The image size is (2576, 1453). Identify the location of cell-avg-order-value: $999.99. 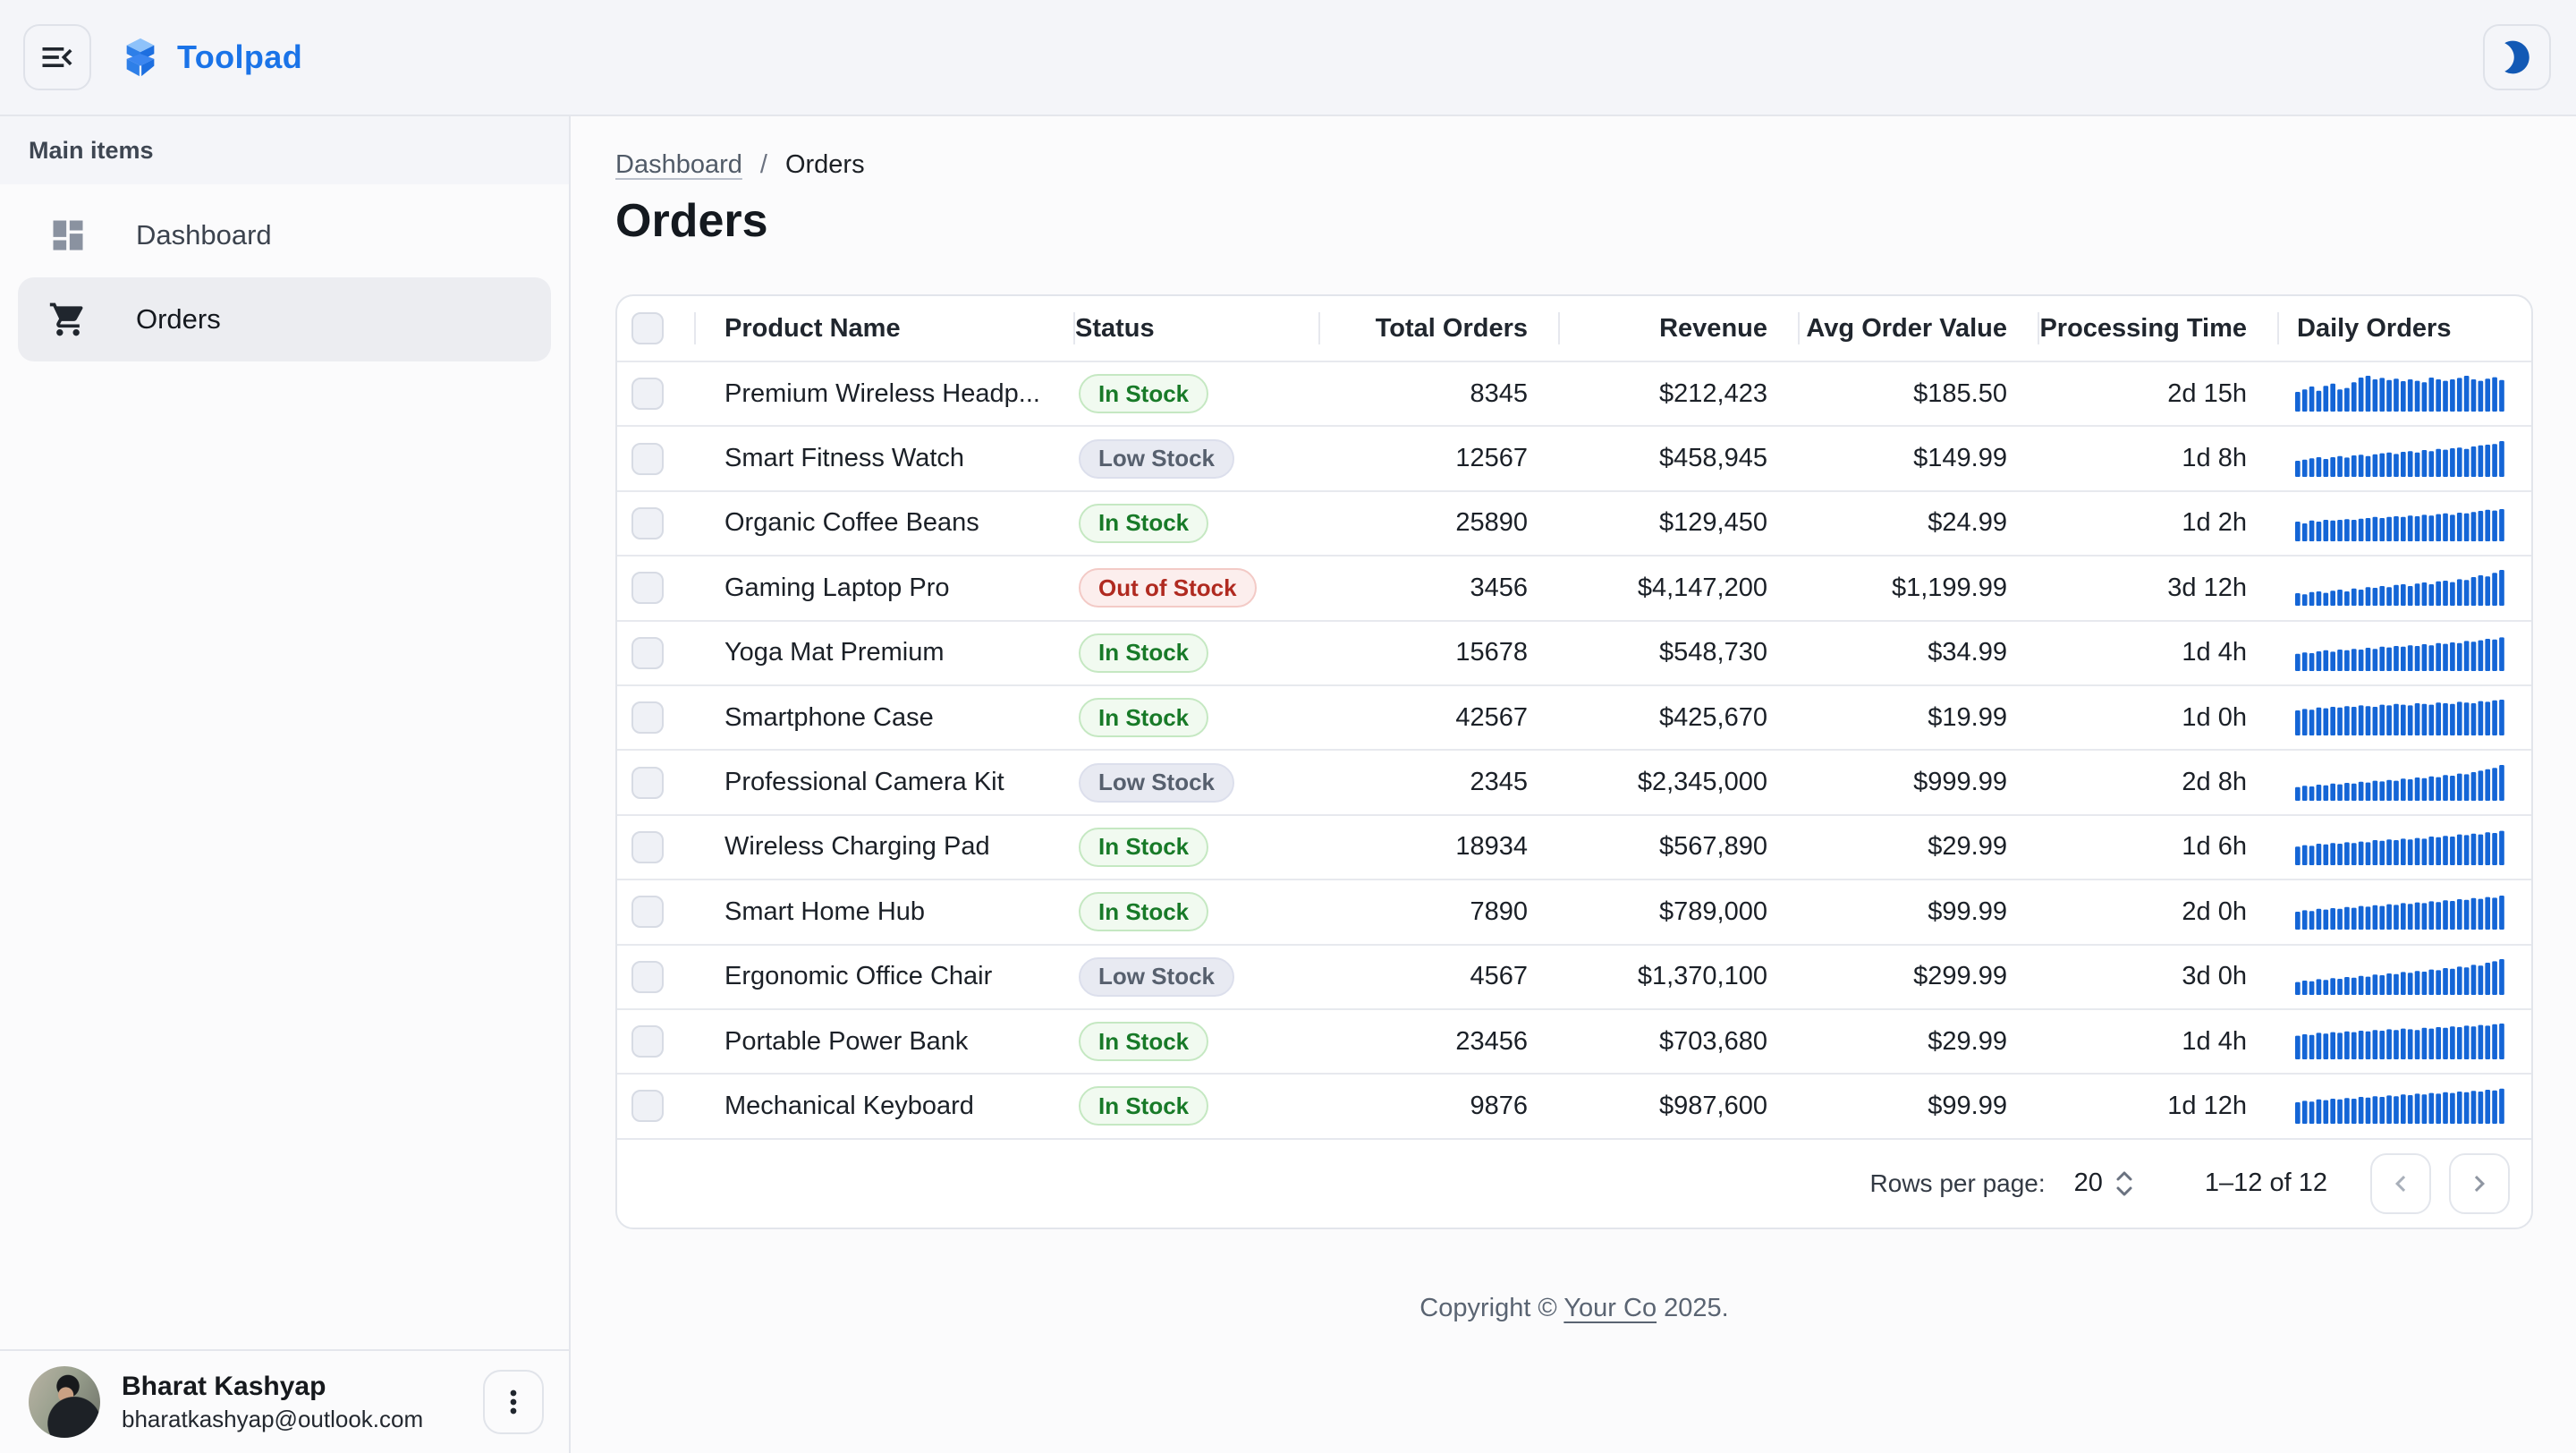
(1960, 782).